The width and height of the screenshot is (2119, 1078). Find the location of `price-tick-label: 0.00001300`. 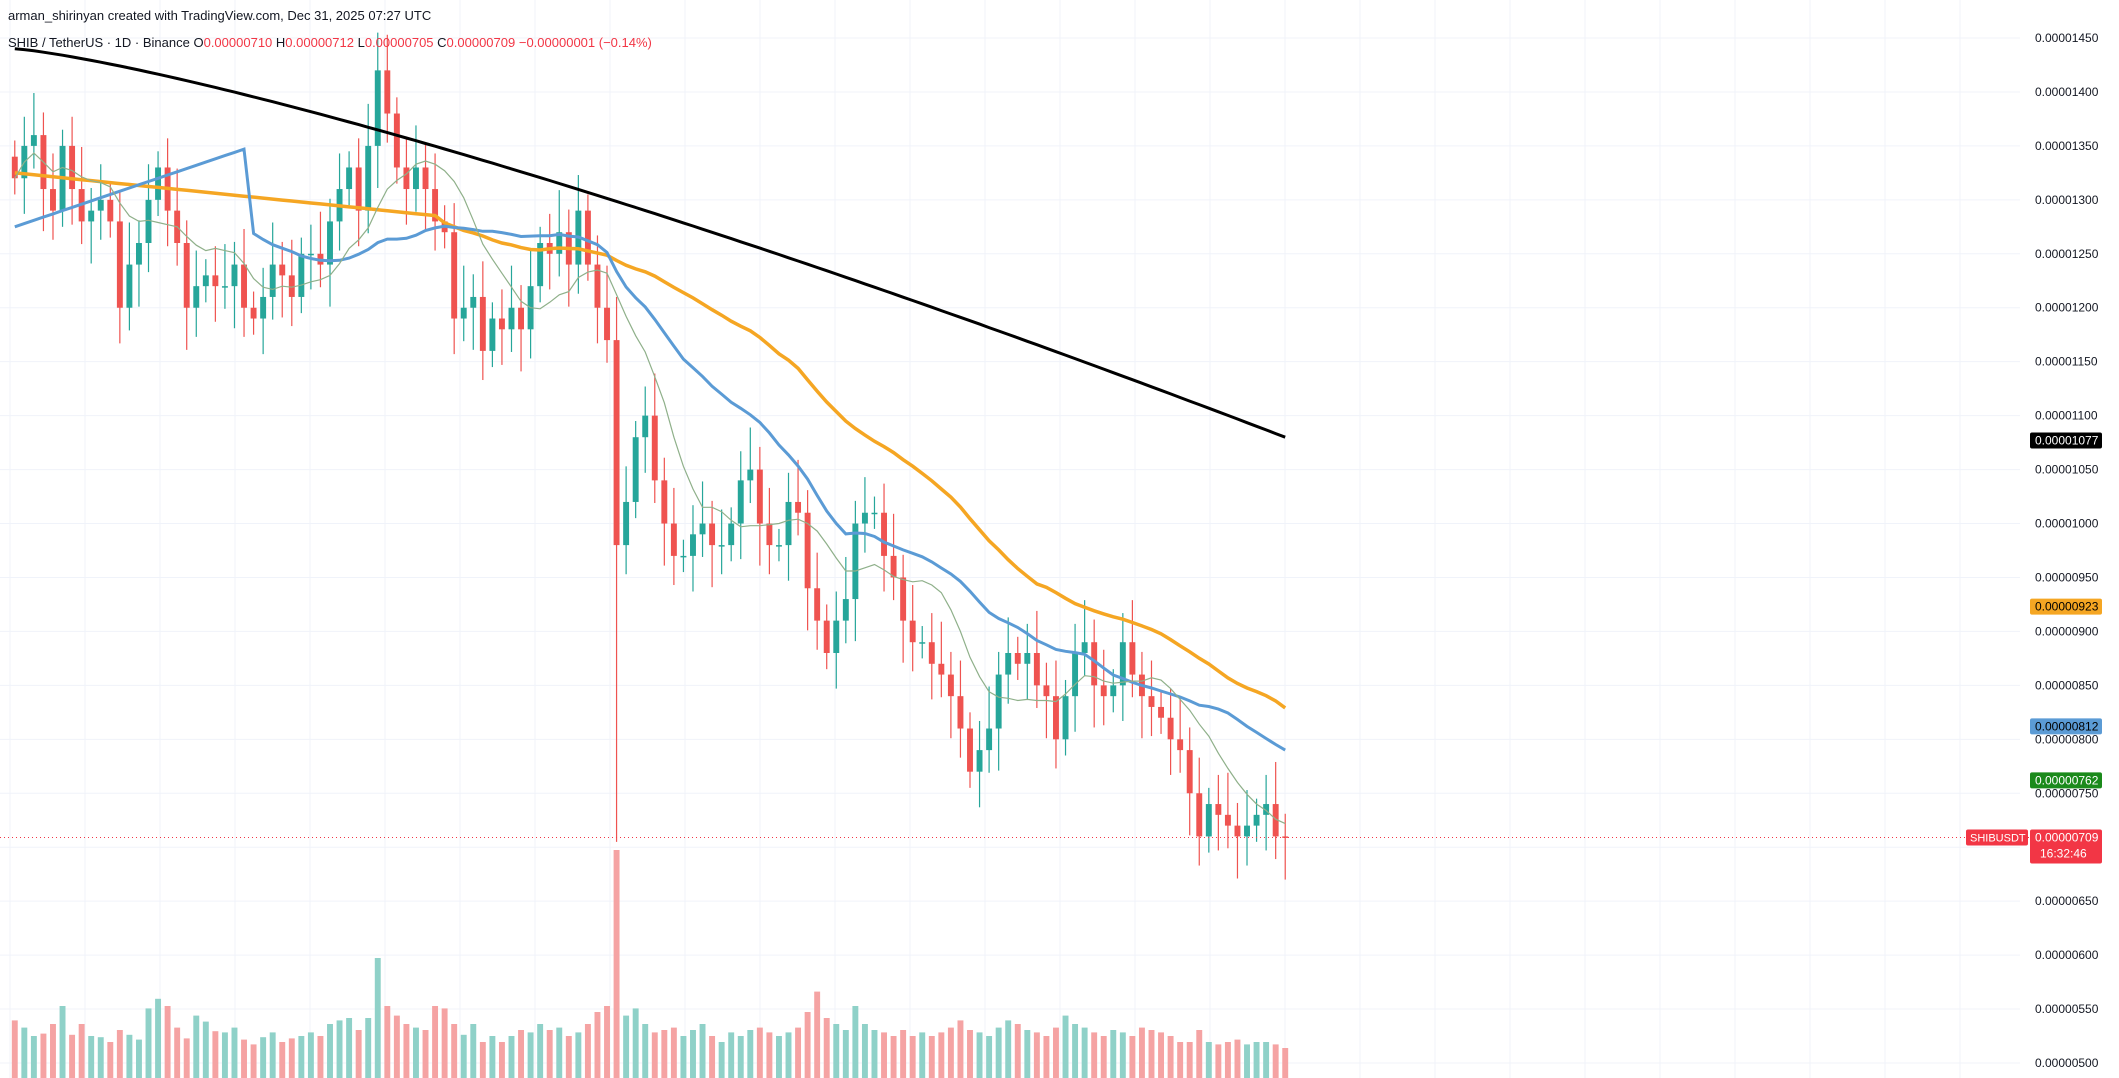

price-tick-label: 0.00001300 is located at coordinates (2067, 200).